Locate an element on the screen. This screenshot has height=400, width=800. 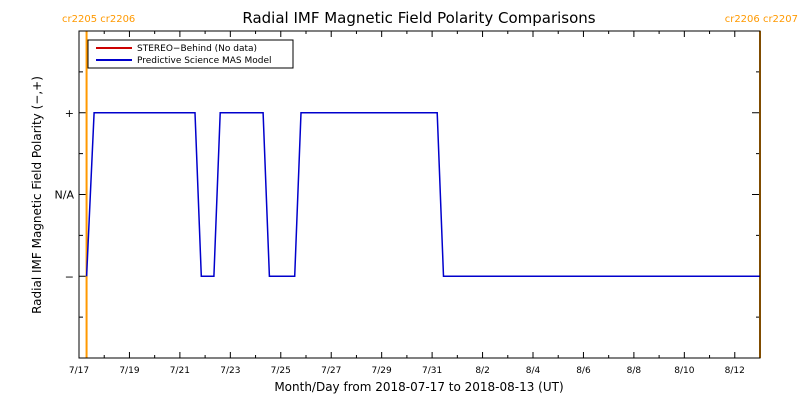
legend-box is located at coordinates (190, 54).